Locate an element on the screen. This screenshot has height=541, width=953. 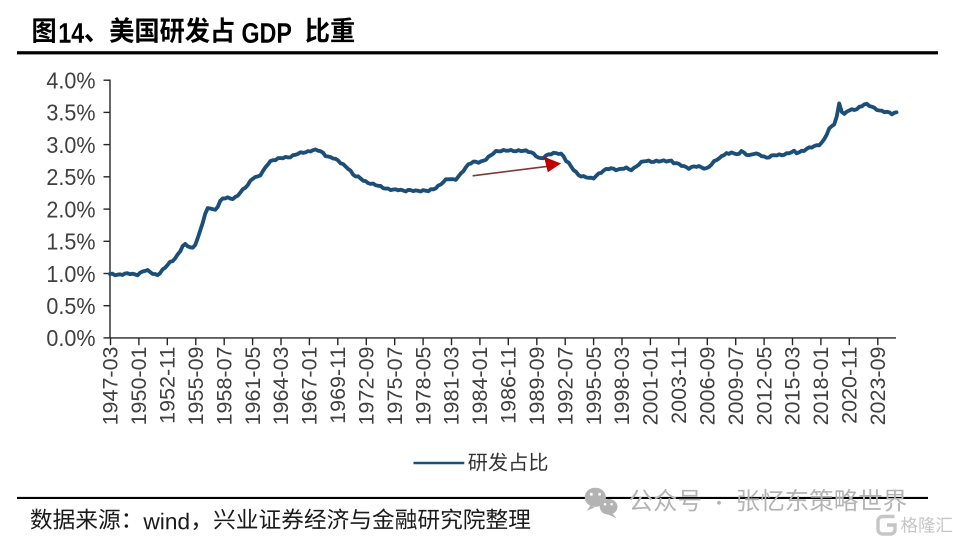
svg-text: 1.5% is located at coordinates (70, 242).